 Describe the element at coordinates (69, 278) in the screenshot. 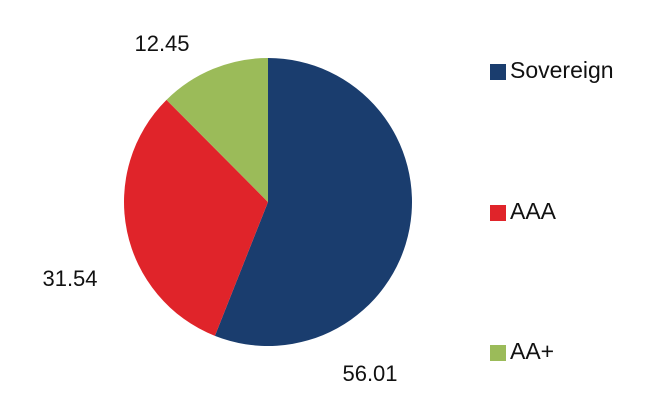

I see `data-label: 31.54` at that location.